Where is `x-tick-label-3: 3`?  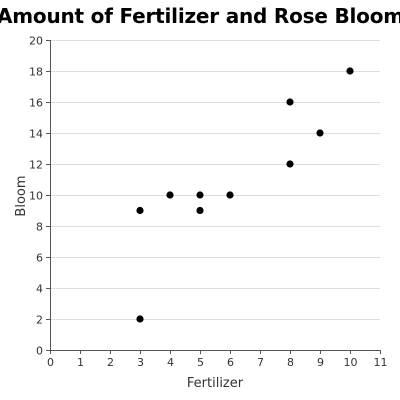 x-tick-label-3: 3 is located at coordinates (140, 362).